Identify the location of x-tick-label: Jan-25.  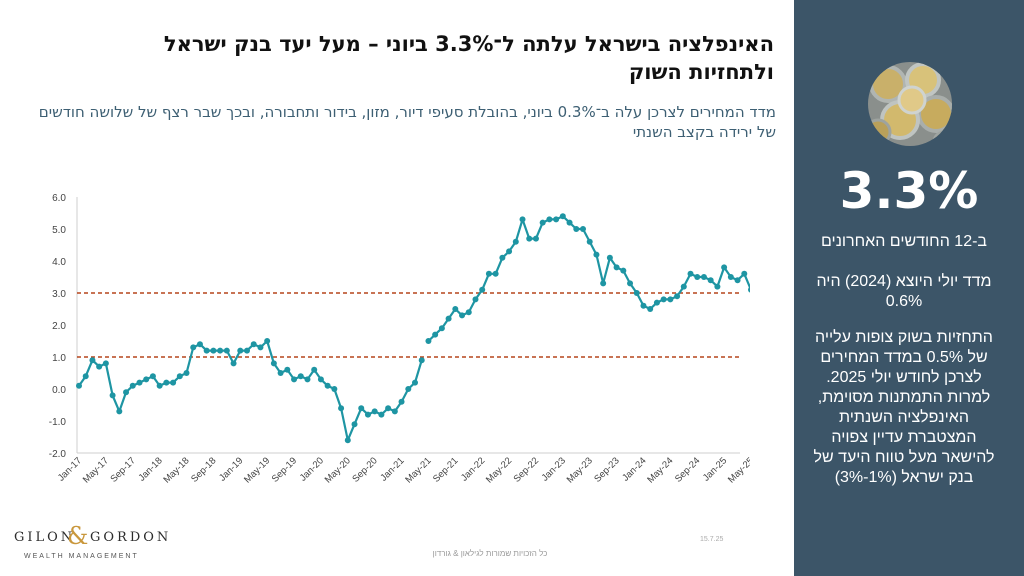
(715, 469).